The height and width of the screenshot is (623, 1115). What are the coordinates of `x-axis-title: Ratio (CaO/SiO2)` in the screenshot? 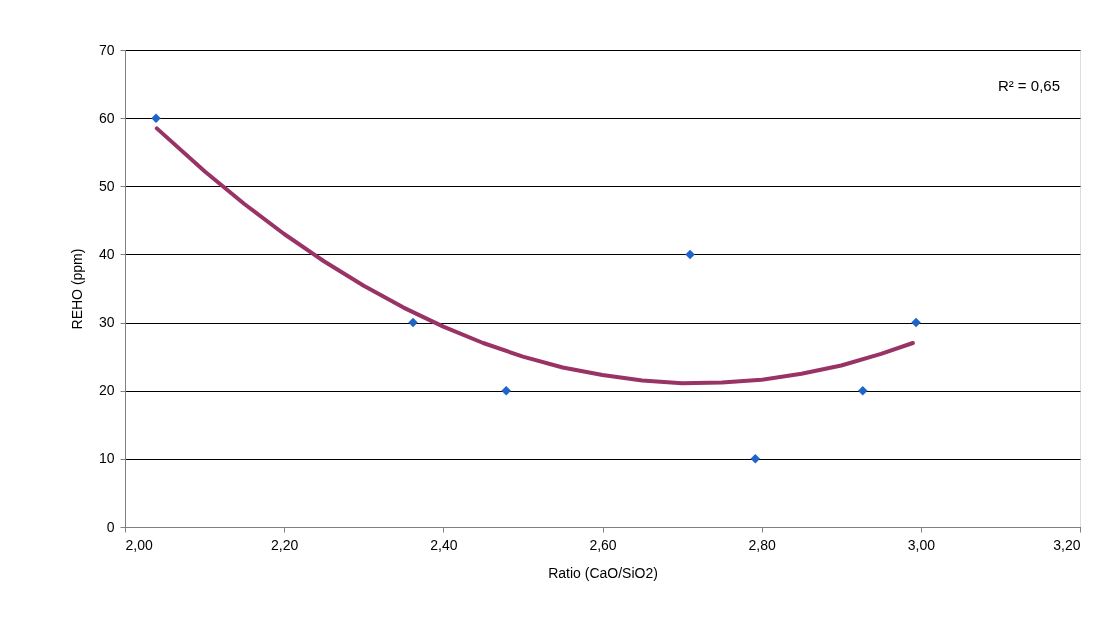 It's located at (603, 572).